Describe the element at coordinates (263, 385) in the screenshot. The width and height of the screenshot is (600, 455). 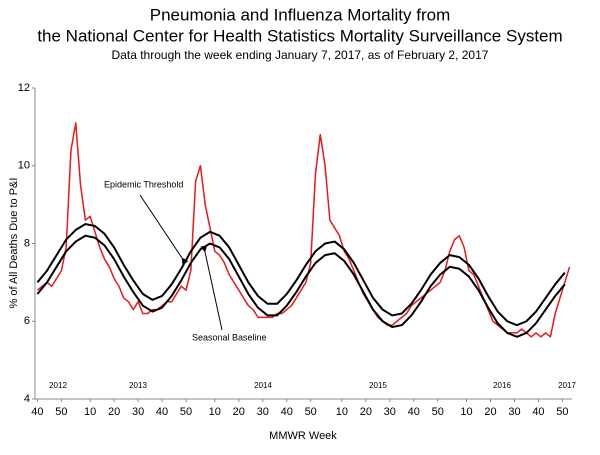
I see `year-label: 2014` at that location.